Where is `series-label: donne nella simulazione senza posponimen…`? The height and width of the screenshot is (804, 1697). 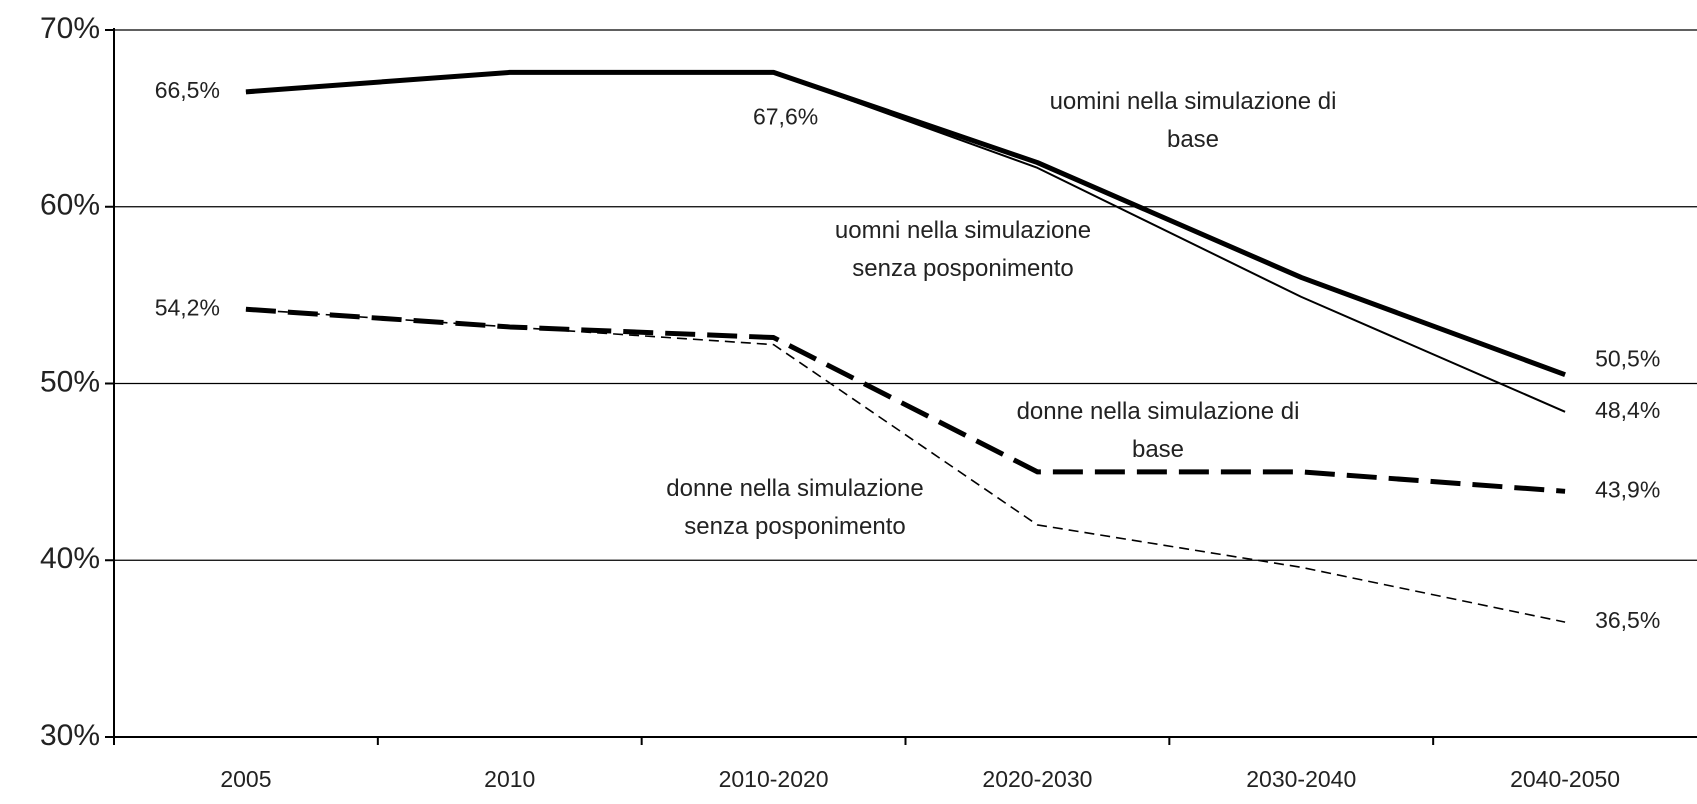 series-label: donne nella simulazione senza posponimen… is located at coordinates (795, 507).